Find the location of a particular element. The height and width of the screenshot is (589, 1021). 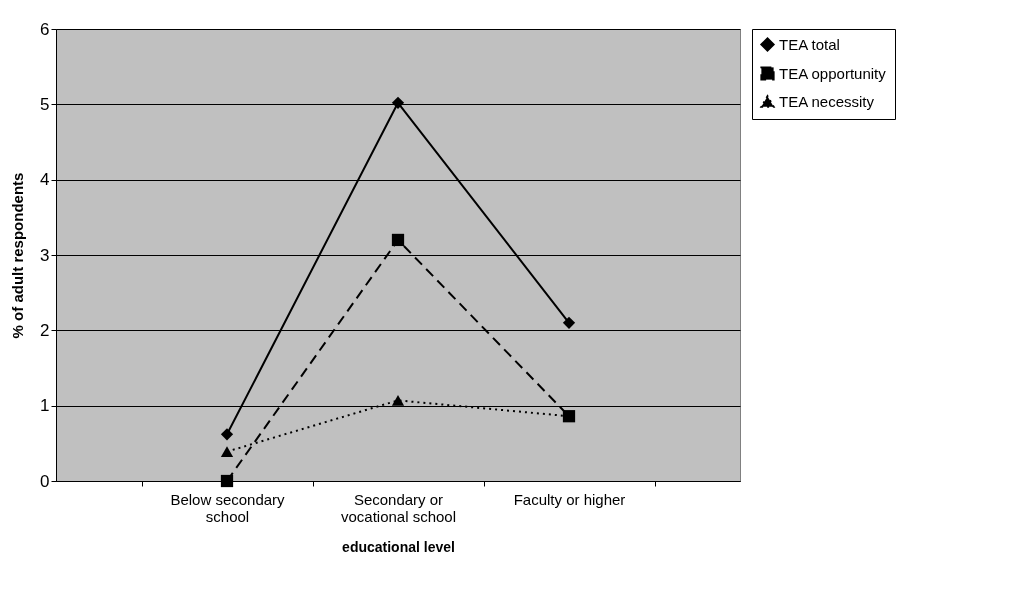

y-tick-label: 2 is located at coordinates (45, 330).